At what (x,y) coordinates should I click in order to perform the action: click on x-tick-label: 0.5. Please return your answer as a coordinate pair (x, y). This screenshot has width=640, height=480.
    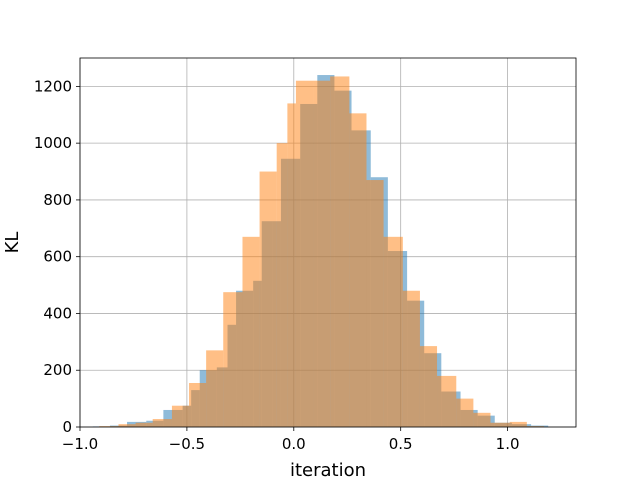
    Looking at the image, I should click on (401, 444).